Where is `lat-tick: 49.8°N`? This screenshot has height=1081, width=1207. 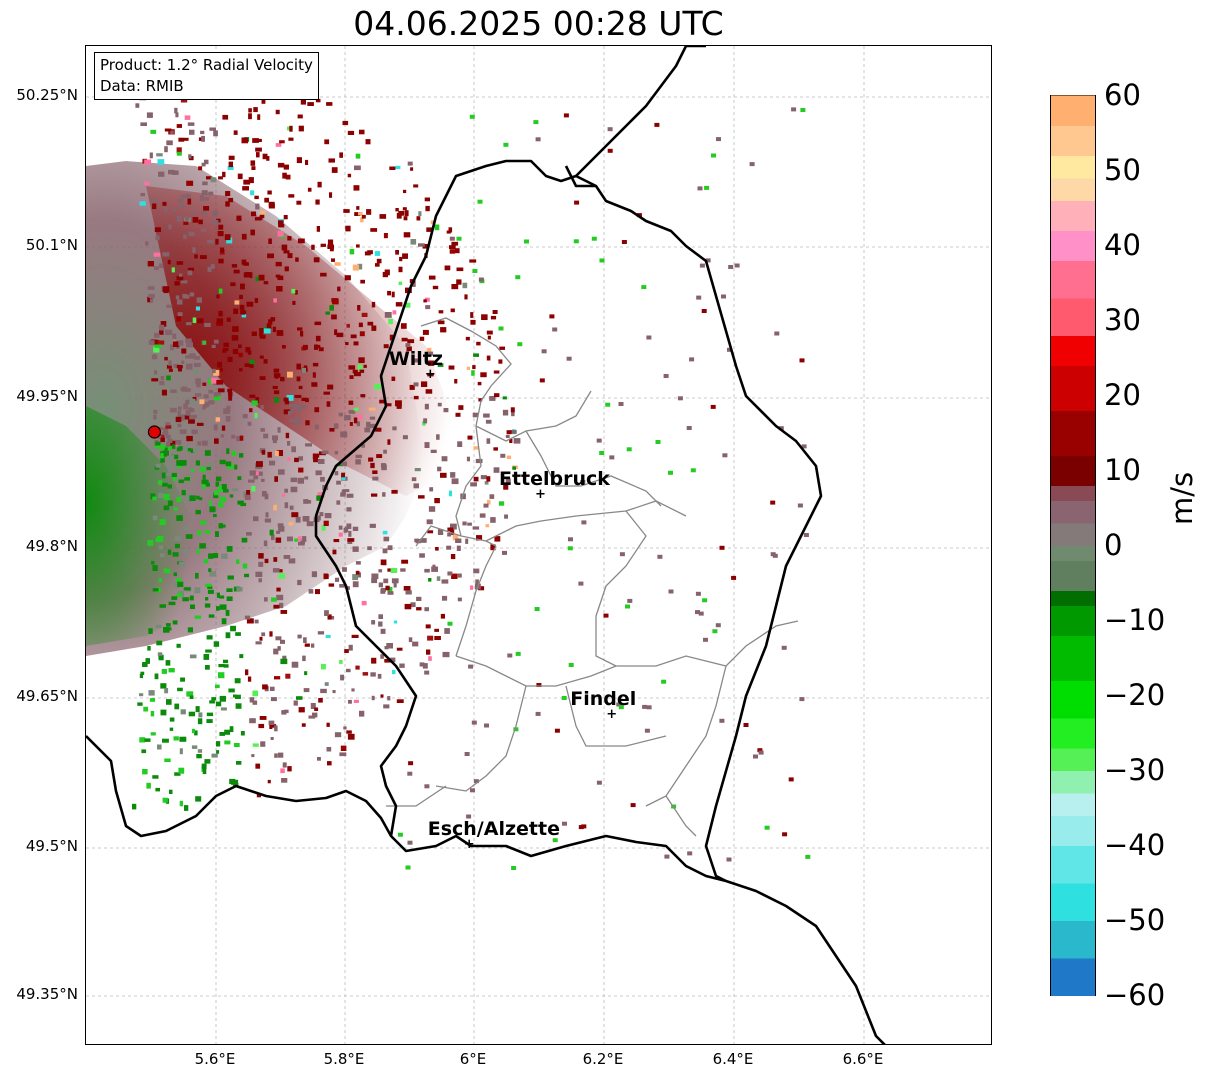
lat-tick: 49.8°N is located at coordinates (51, 546).